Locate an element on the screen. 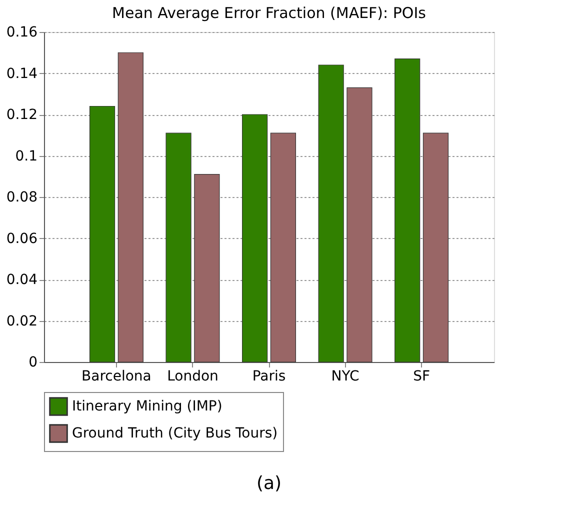 Image resolution: width=576 pixels, height=521 pixels. x-tick-label: NYC is located at coordinates (345, 376).